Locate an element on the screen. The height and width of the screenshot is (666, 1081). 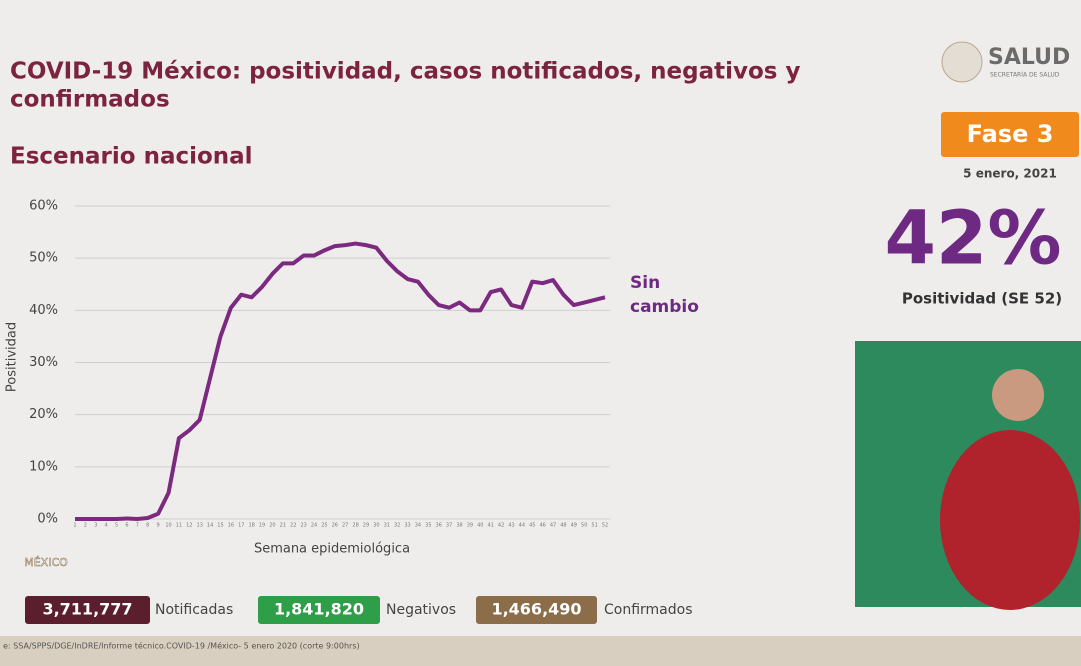
x-tick-label: 44 is located at coordinates (522, 526).